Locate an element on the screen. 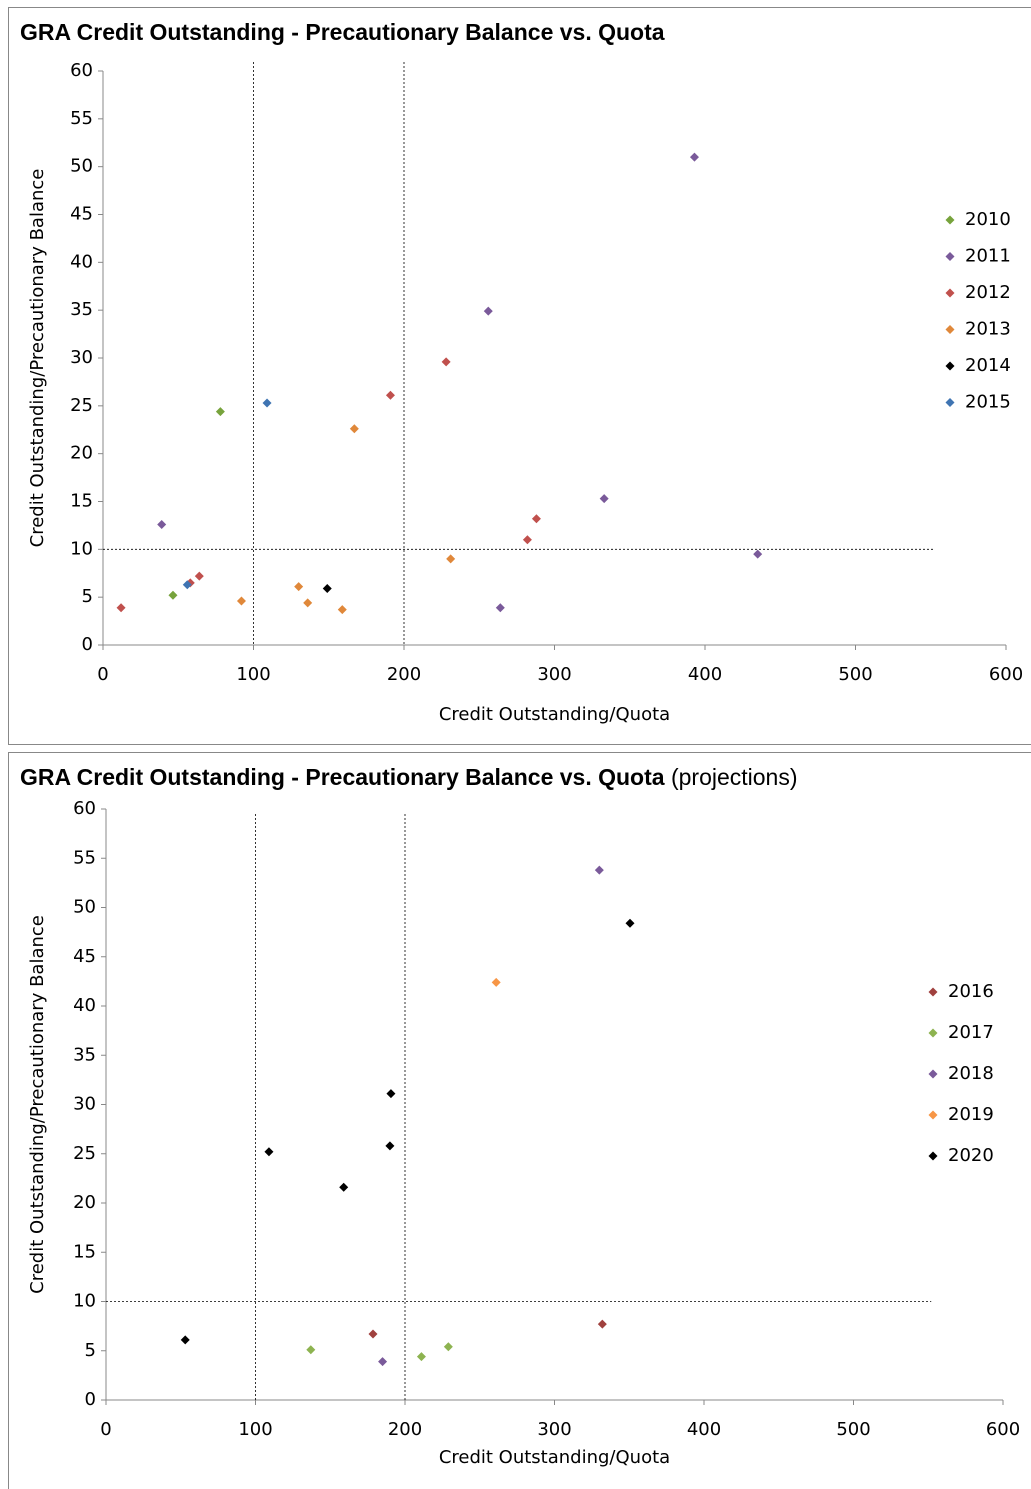  legend-label: 2017 is located at coordinates (971, 1032).